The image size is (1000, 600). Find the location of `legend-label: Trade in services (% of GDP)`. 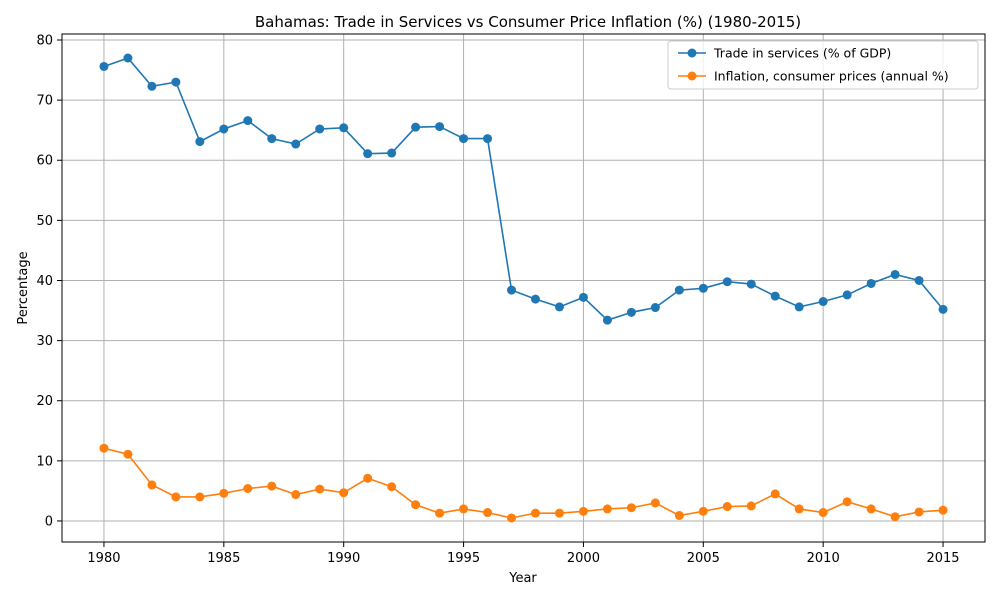

legend-label: Trade in services (% of GDP) is located at coordinates (802, 53).